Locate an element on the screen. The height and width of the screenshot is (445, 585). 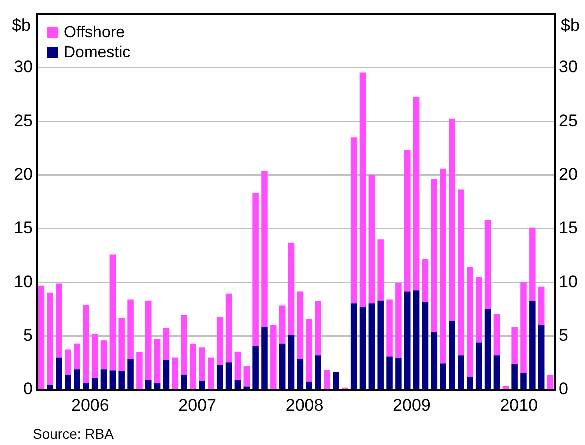
x-tick-label: 2008 is located at coordinates (305, 405).